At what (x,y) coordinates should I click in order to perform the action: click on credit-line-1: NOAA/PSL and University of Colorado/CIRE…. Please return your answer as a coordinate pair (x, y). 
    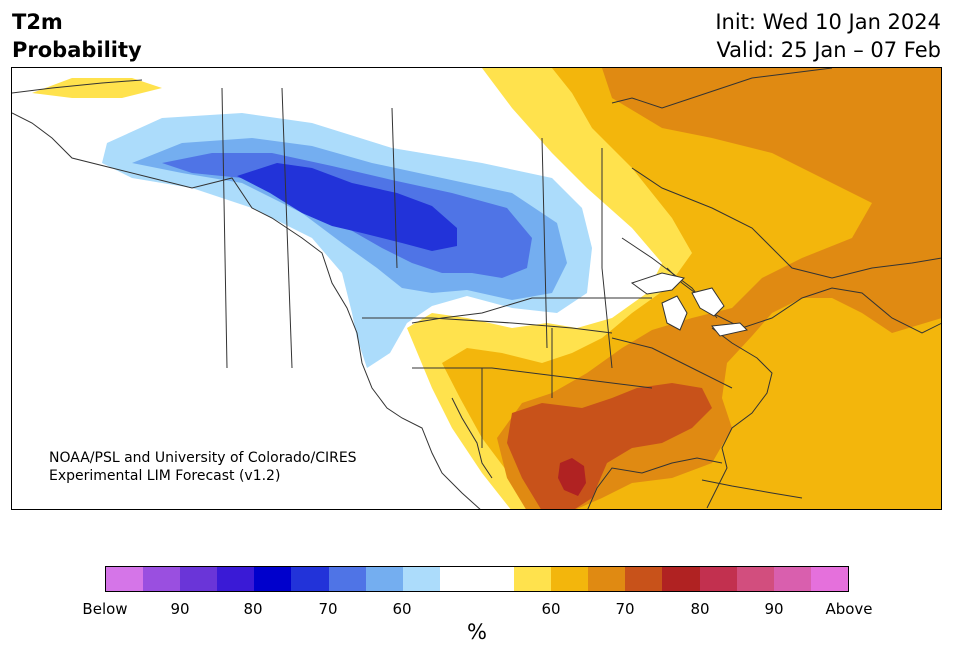
    Looking at the image, I should click on (203, 458).